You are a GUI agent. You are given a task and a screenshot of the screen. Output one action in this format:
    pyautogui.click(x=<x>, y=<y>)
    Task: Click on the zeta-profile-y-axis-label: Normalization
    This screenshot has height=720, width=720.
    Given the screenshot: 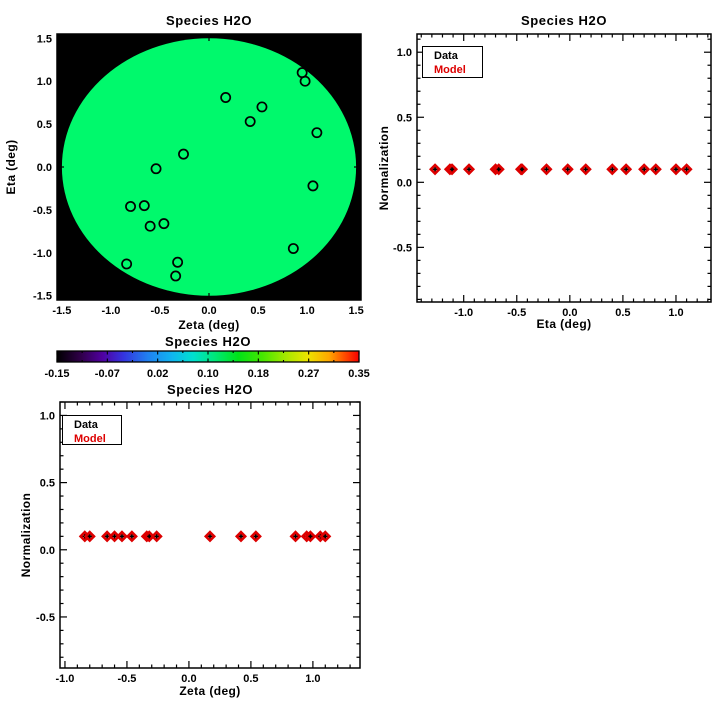 What is the action you would take?
    pyautogui.click(x=26, y=535)
    